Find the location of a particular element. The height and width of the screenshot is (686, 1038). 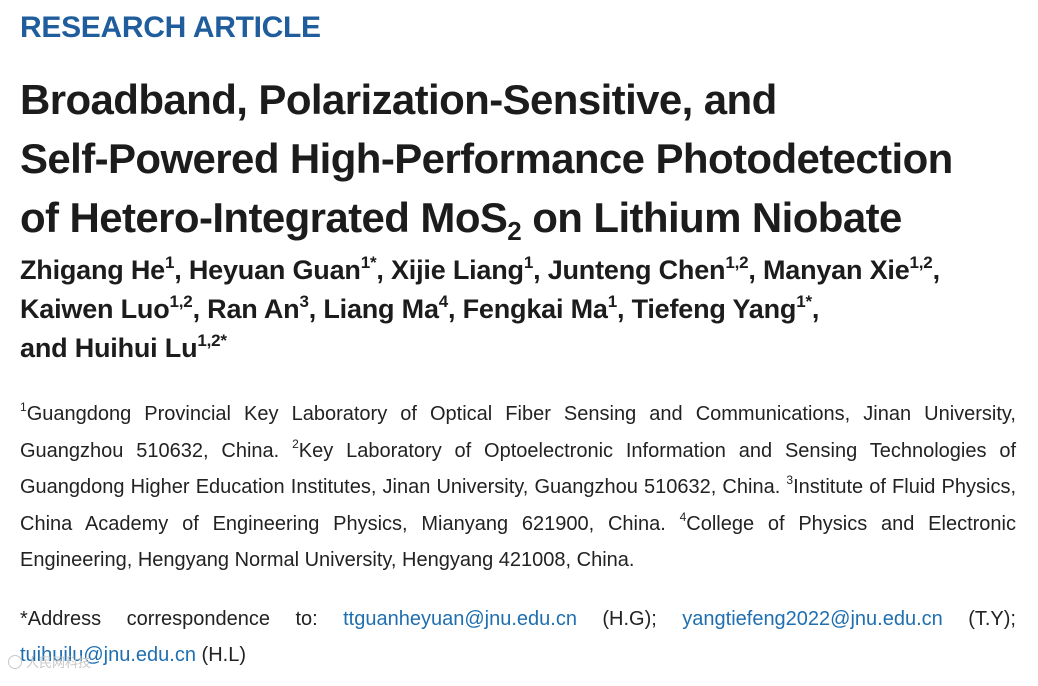

author-name: Manyan Xie is located at coordinates (836, 270).